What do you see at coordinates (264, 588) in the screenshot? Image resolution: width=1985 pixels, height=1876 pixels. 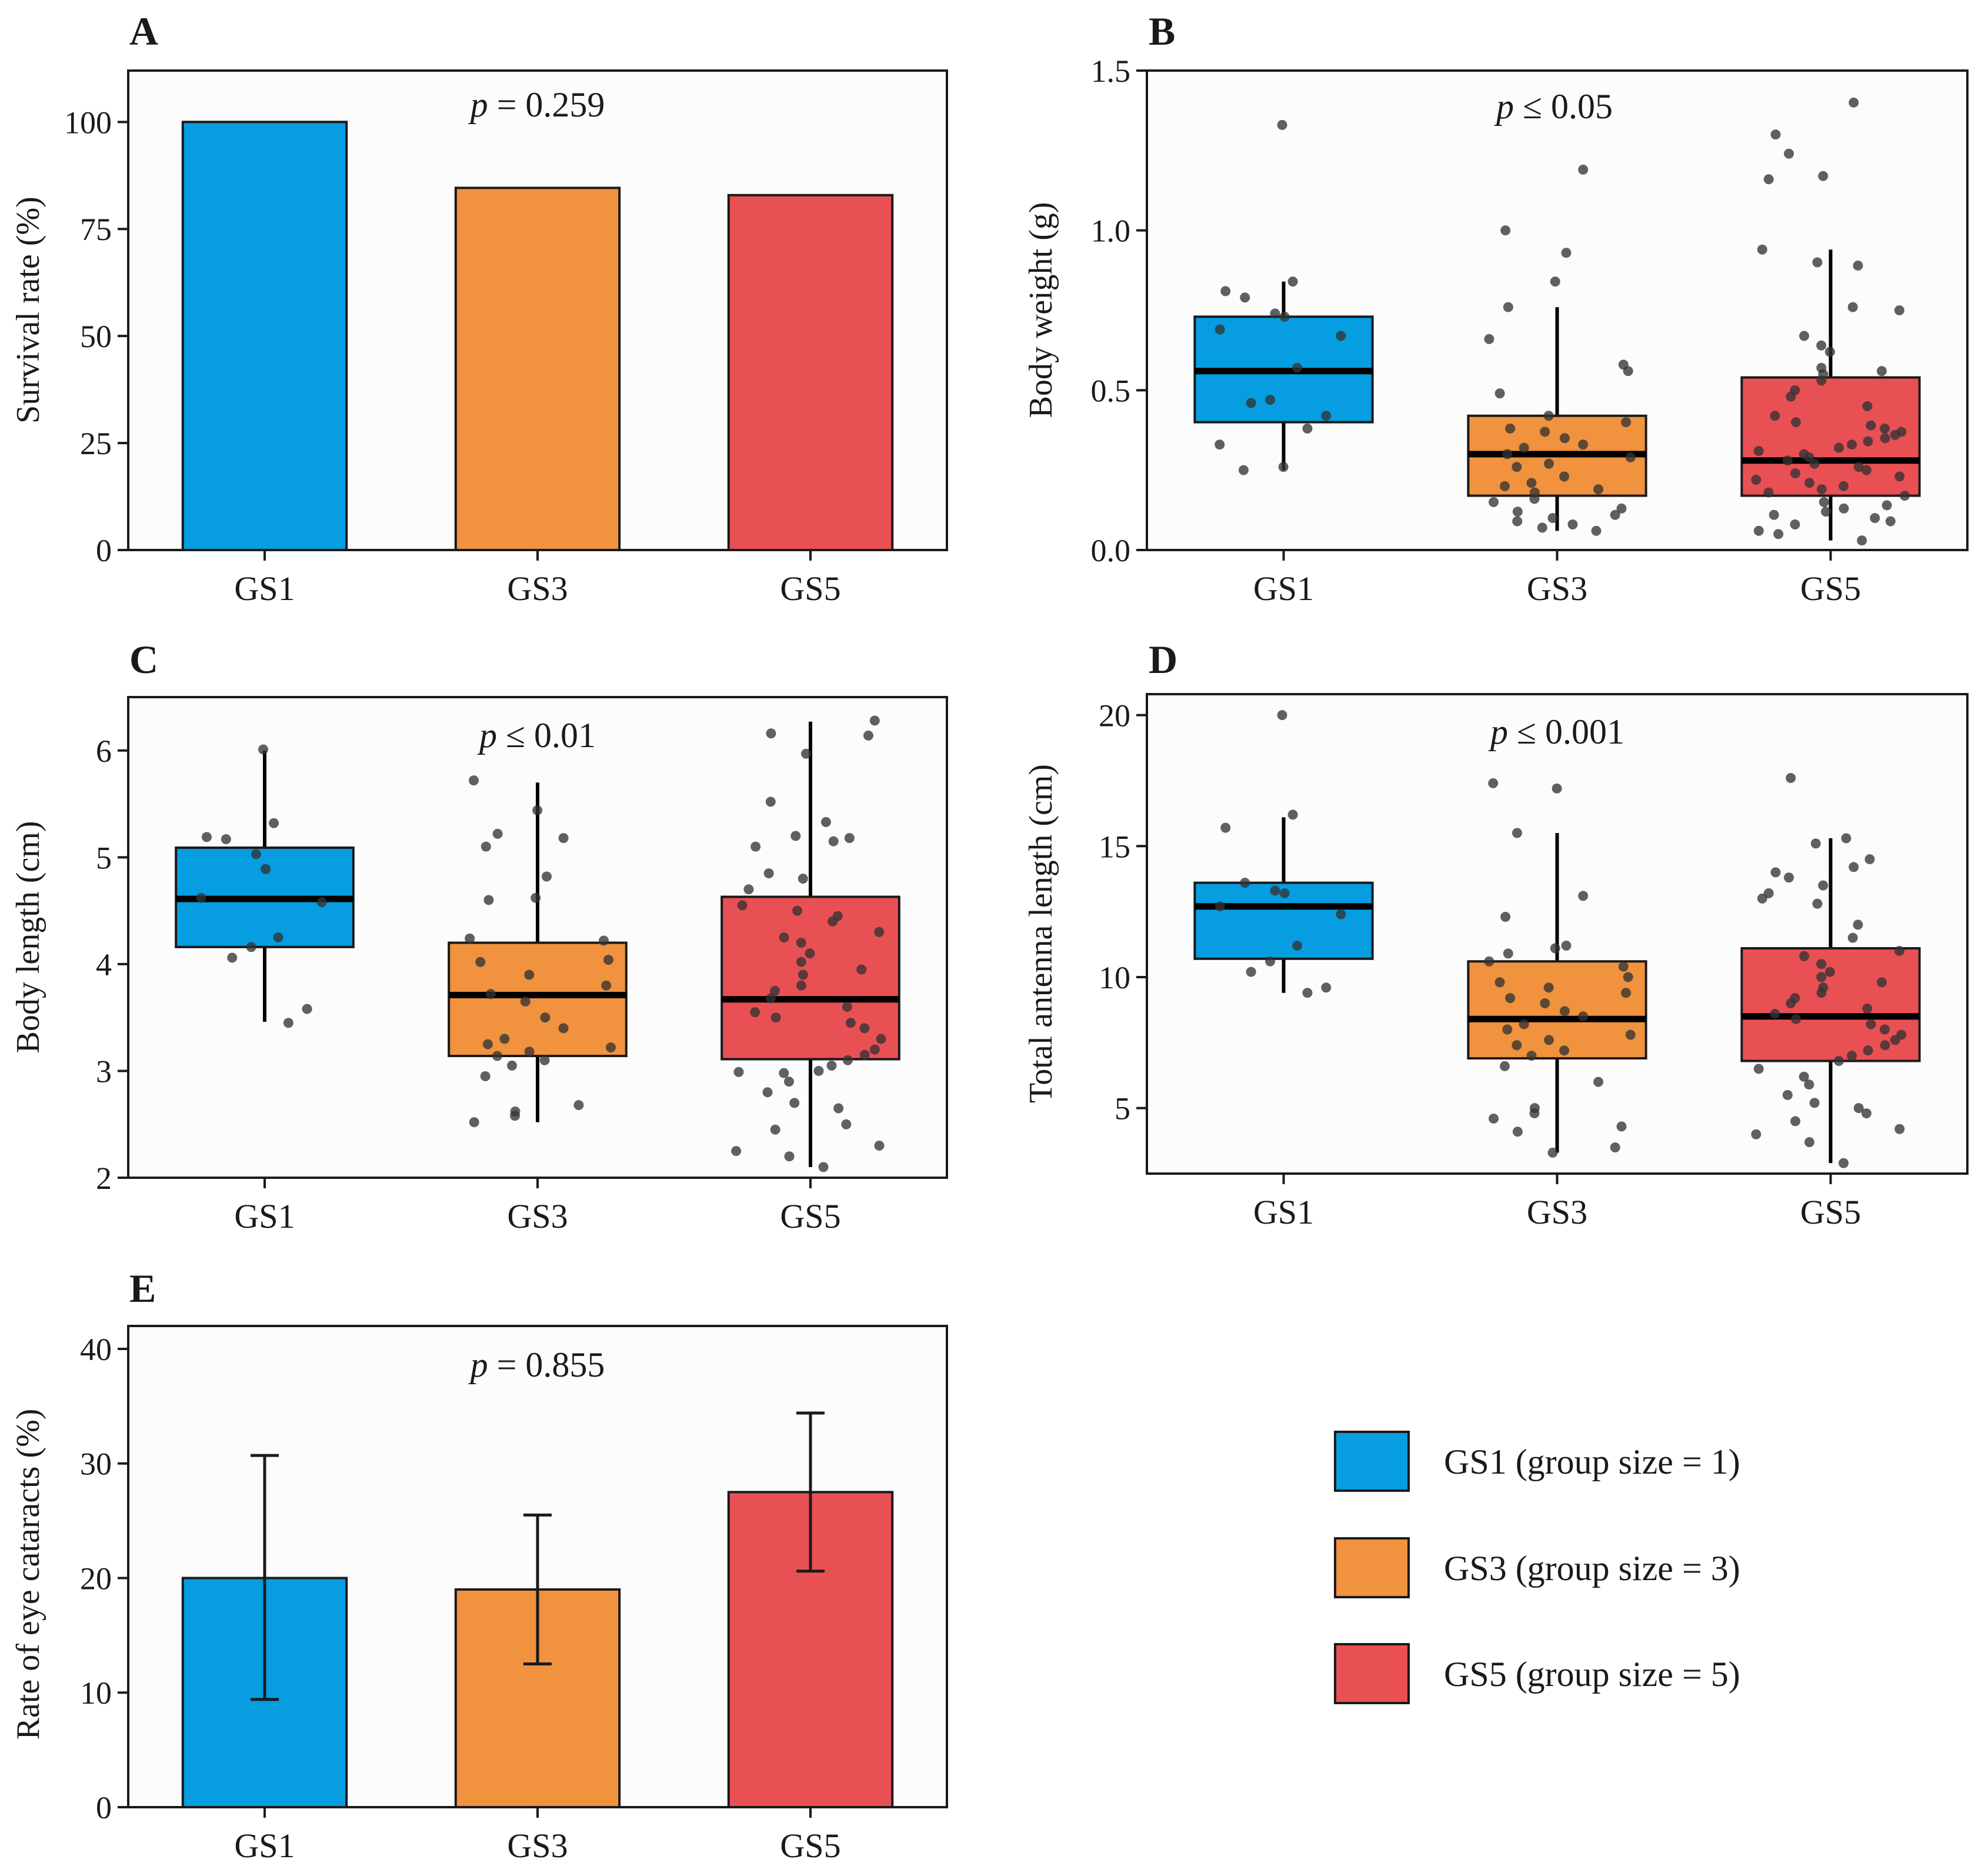 I see `panel-a-x-tick-label-gs1: GS1` at bounding box center [264, 588].